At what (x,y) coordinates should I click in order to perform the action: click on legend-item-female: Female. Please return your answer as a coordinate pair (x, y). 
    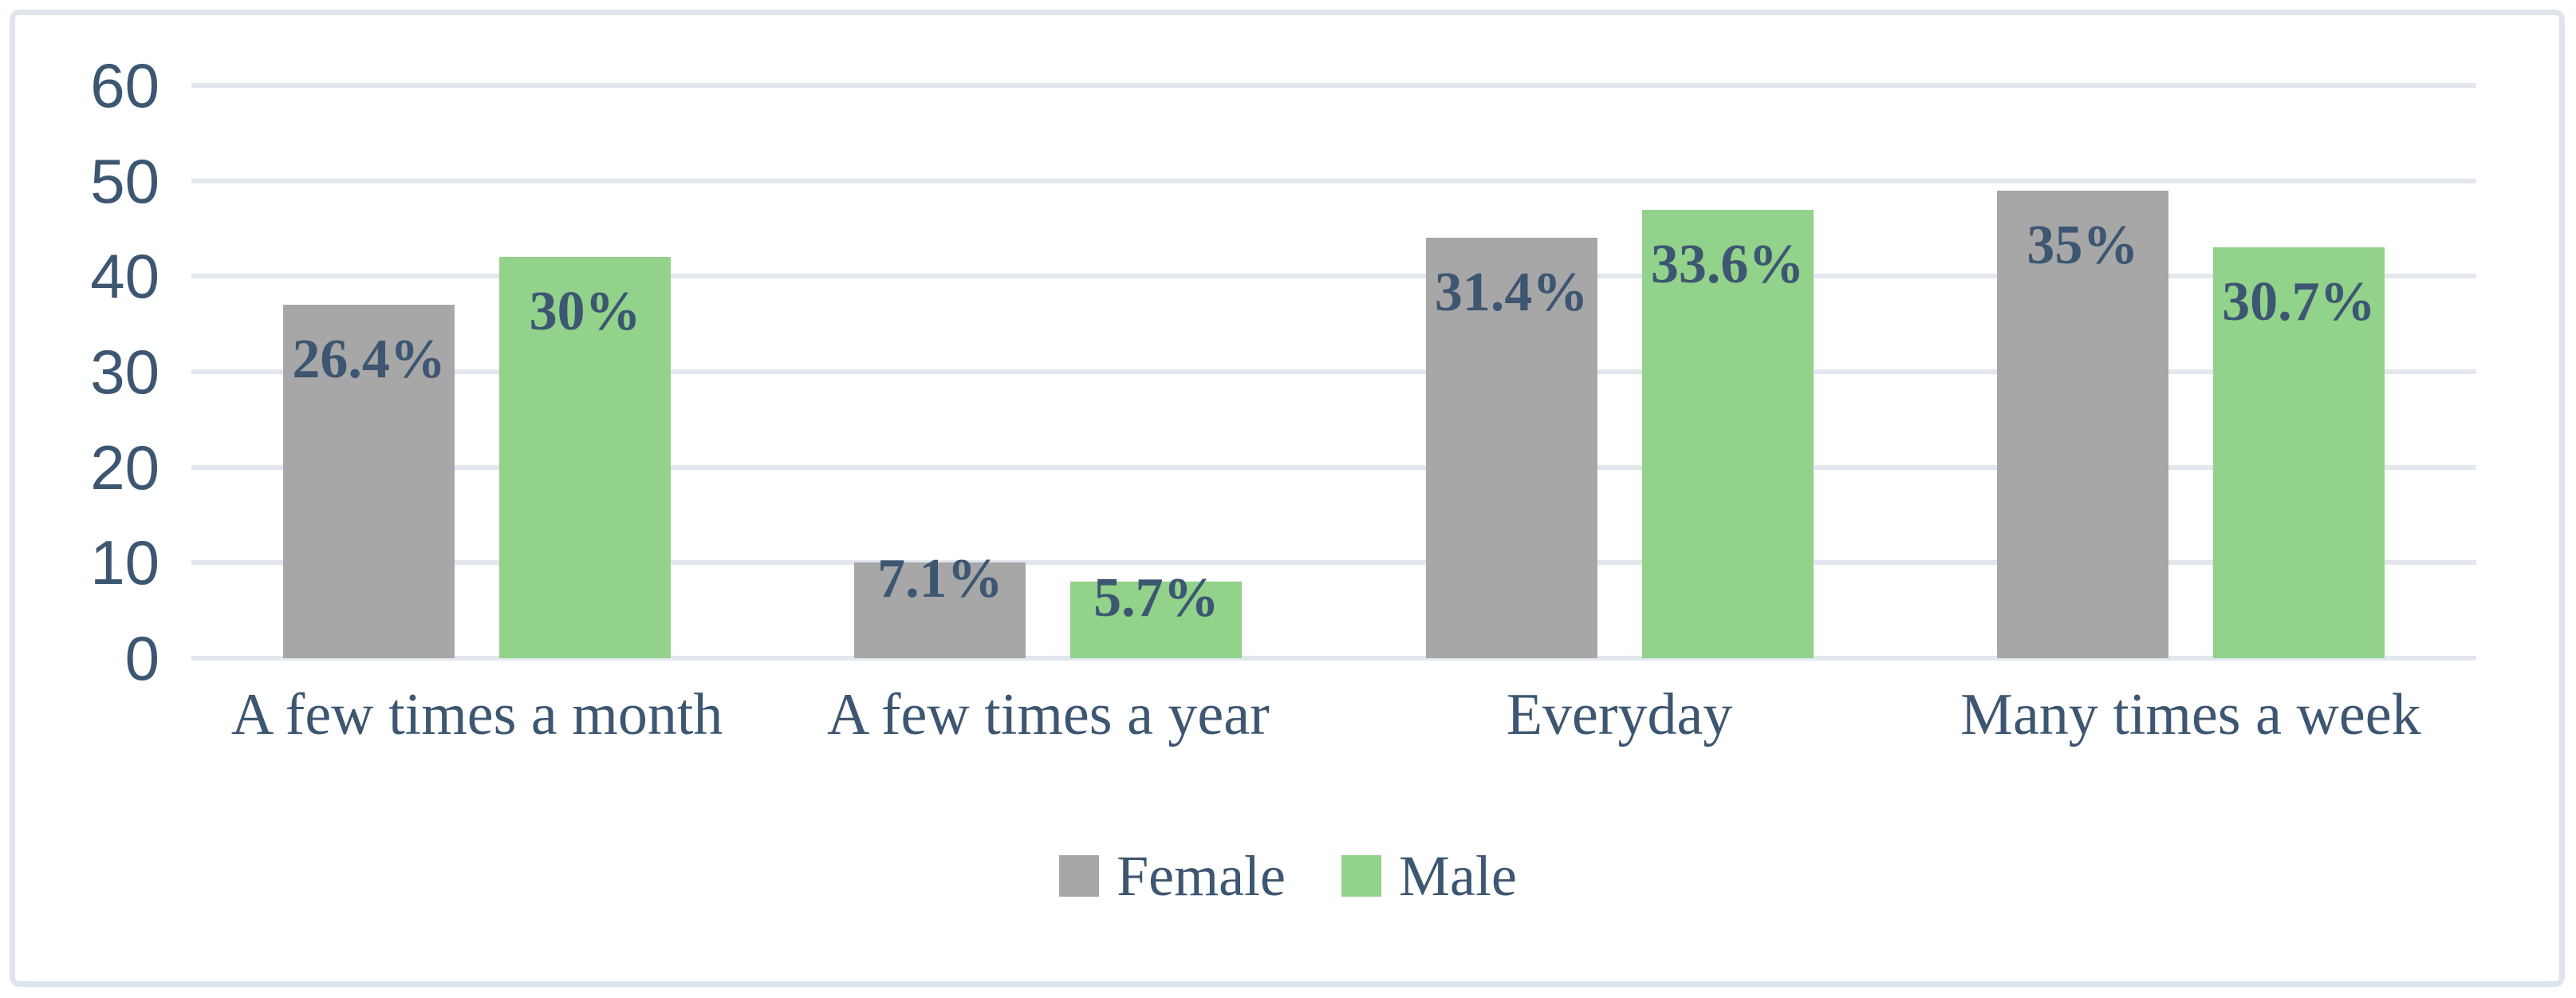
    Looking at the image, I should click on (1172, 876).